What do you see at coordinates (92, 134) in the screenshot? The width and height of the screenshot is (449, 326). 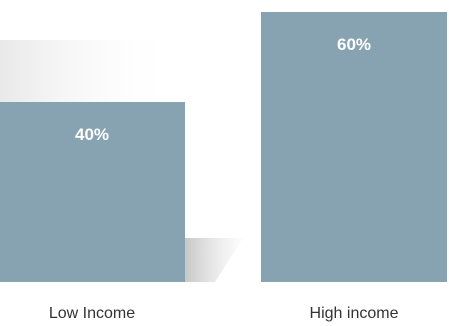 I see `data-label-1: 40%` at bounding box center [92, 134].